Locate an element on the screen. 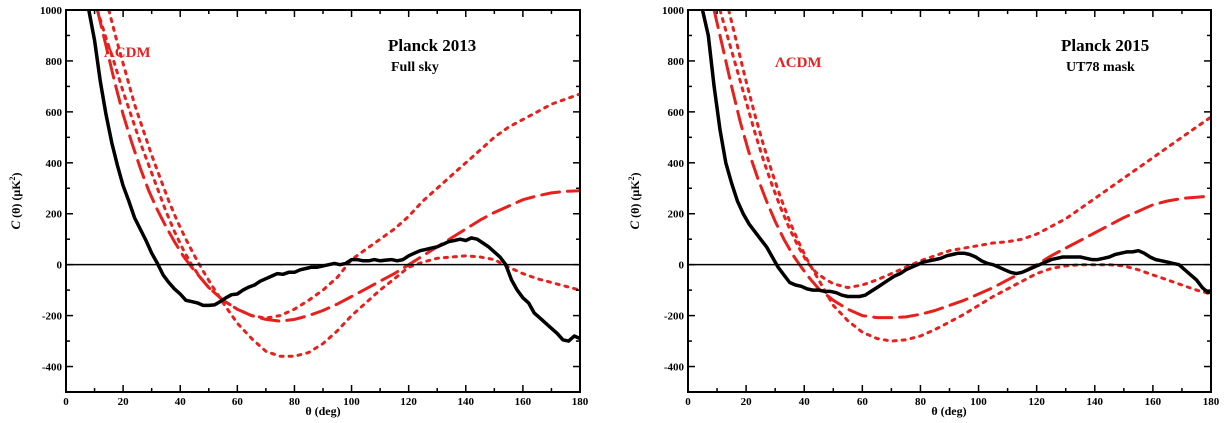  dataset-subtitle: UT78 mask is located at coordinates (1100, 67).